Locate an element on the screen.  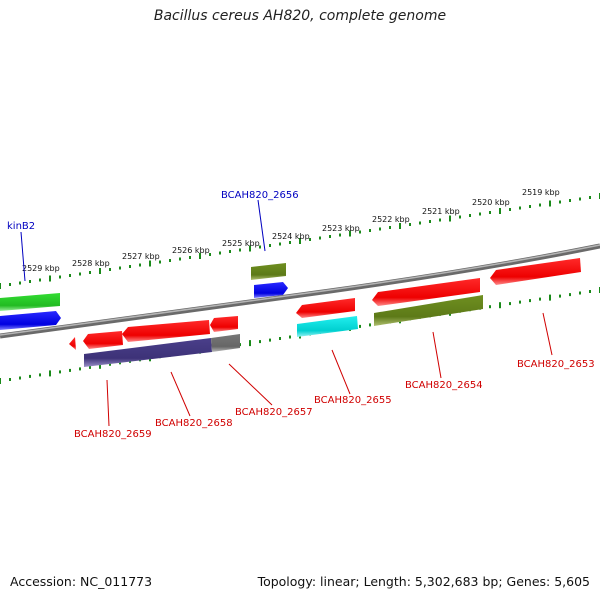
gene-BCAH820_2655-cyan is located at coordinates (327, 326).